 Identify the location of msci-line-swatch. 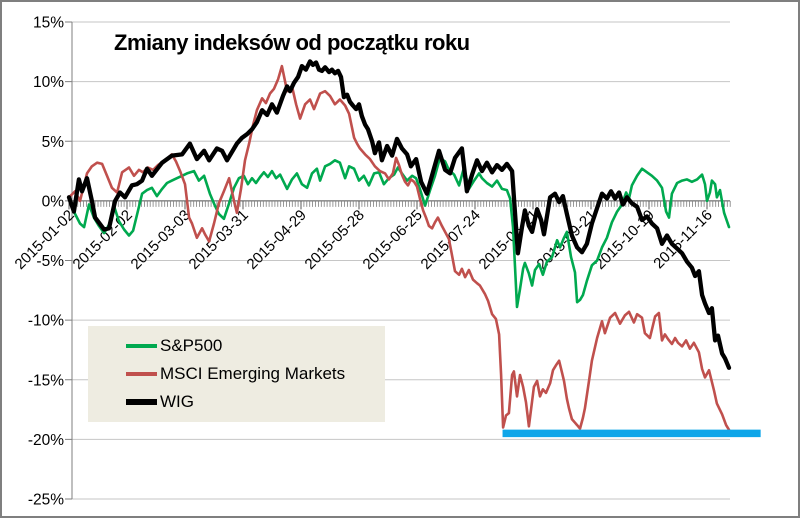
(141, 374).